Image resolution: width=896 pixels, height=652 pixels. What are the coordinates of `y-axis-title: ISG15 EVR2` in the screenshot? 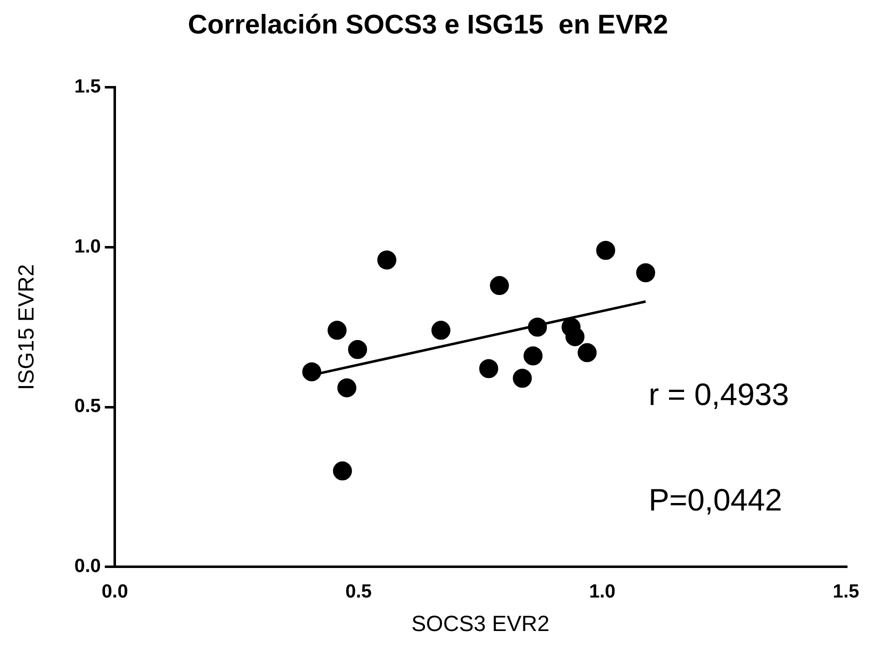 It's located at (25, 327).